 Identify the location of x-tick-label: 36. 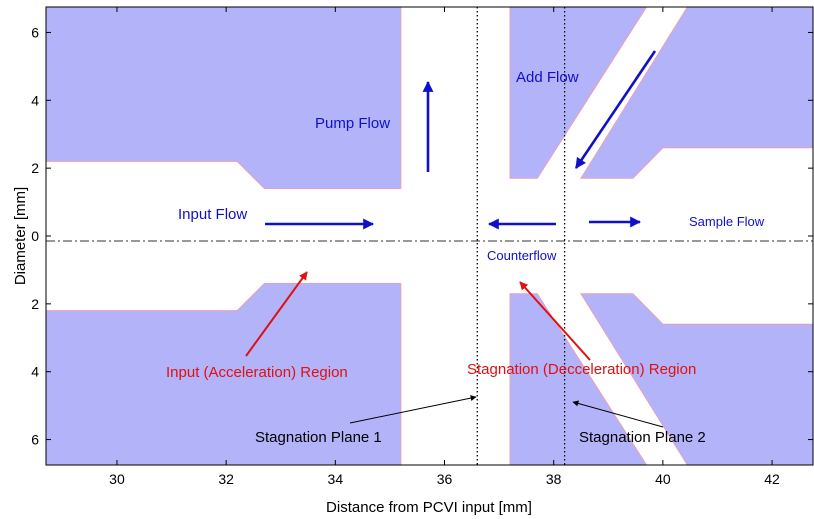
(445, 479).